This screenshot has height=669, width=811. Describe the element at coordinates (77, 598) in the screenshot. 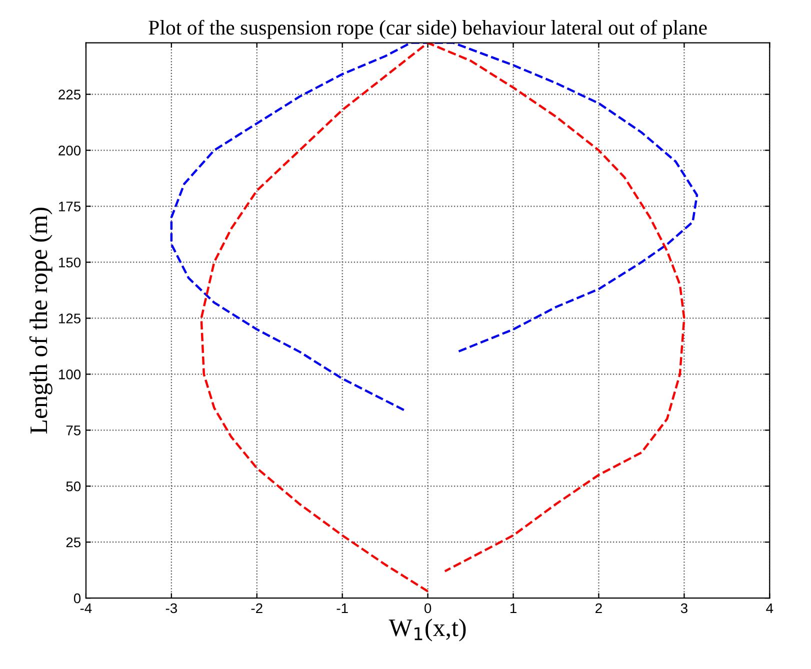

I see `y-tick-label: 0` at that location.